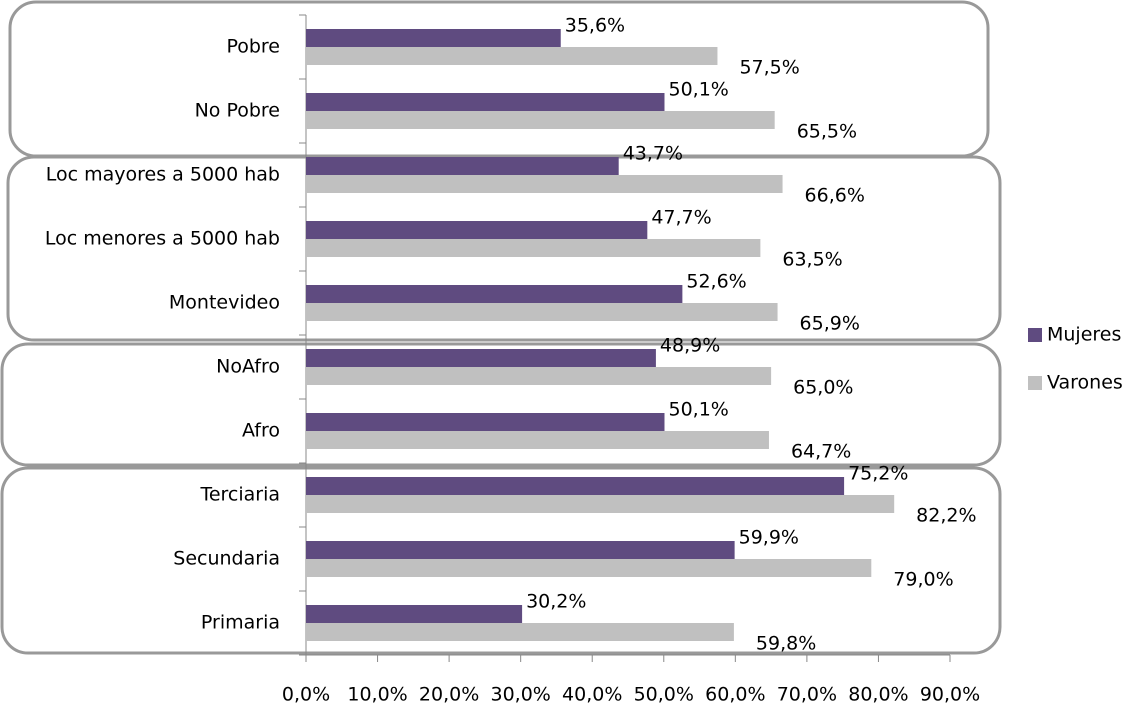 The width and height of the screenshot is (1137, 715). What do you see at coordinates (769, 538) in the screenshot?
I see `value-label: 59,9%` at bounding box center [769, 538].